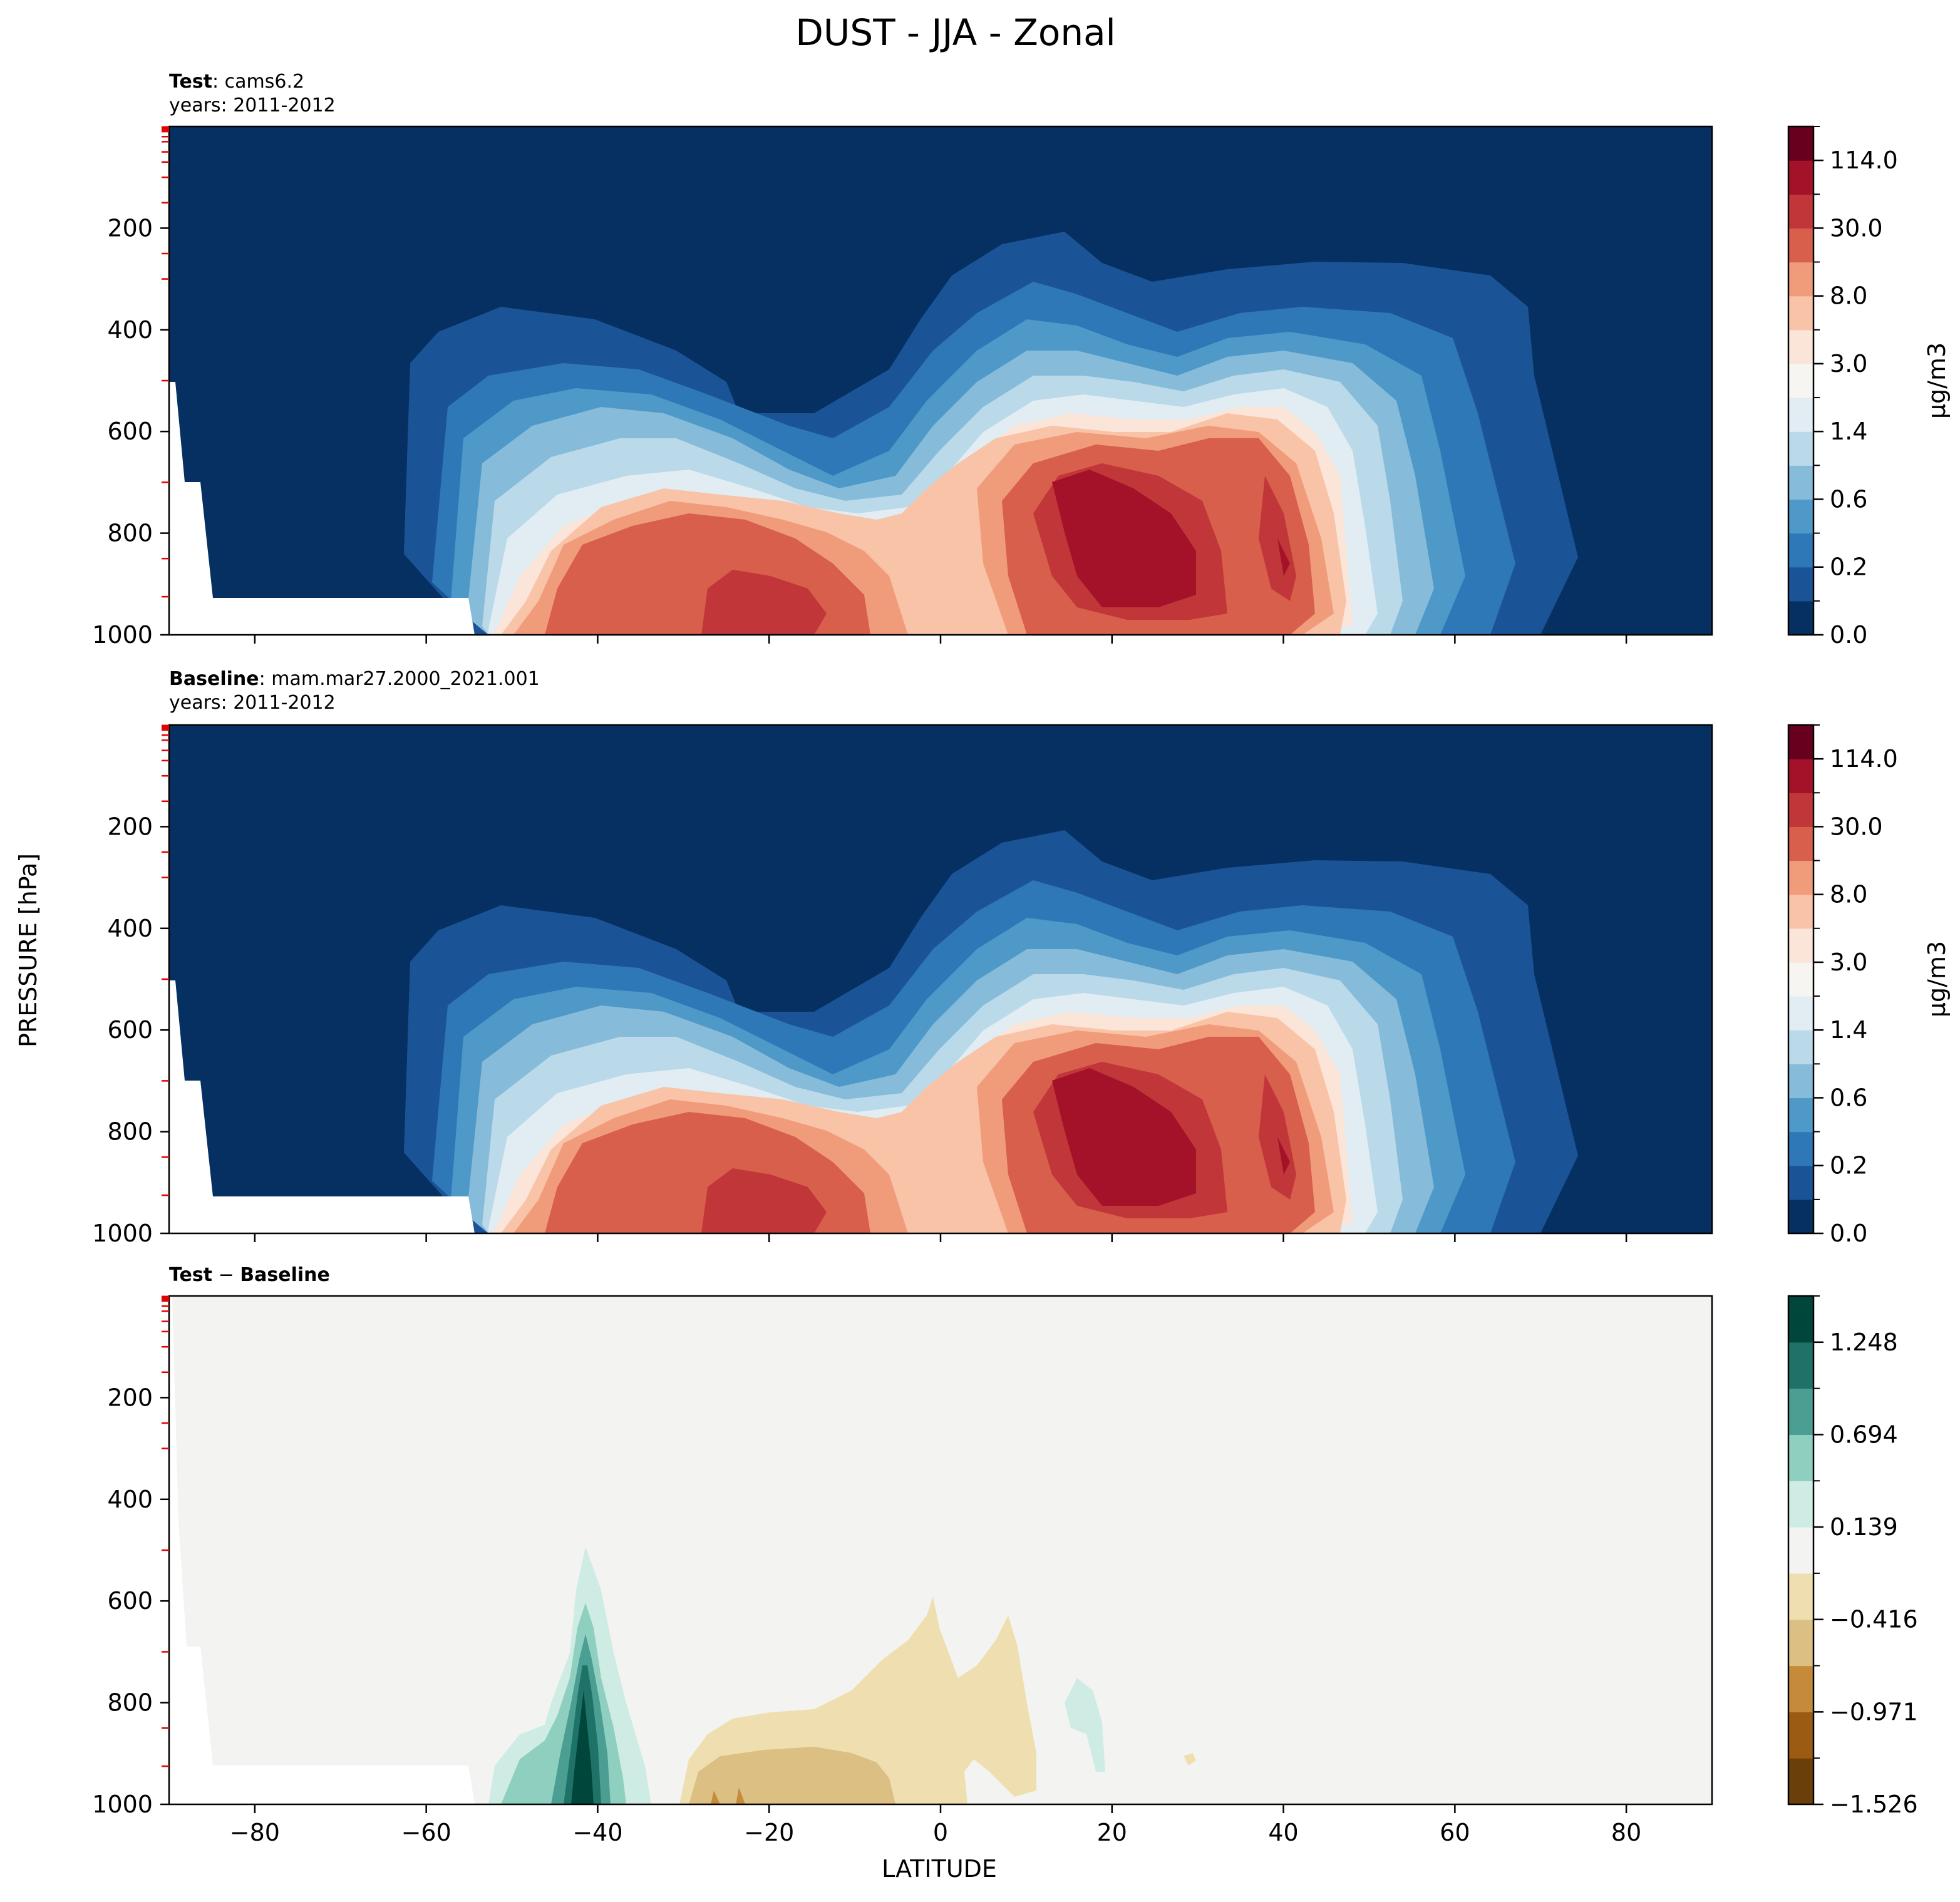 The image size is (1960, 1902). What do you see at coordinates (1085, 1725) in the screenshot?
I see `small-positive-patch` at bounding box center [1085, 1725].